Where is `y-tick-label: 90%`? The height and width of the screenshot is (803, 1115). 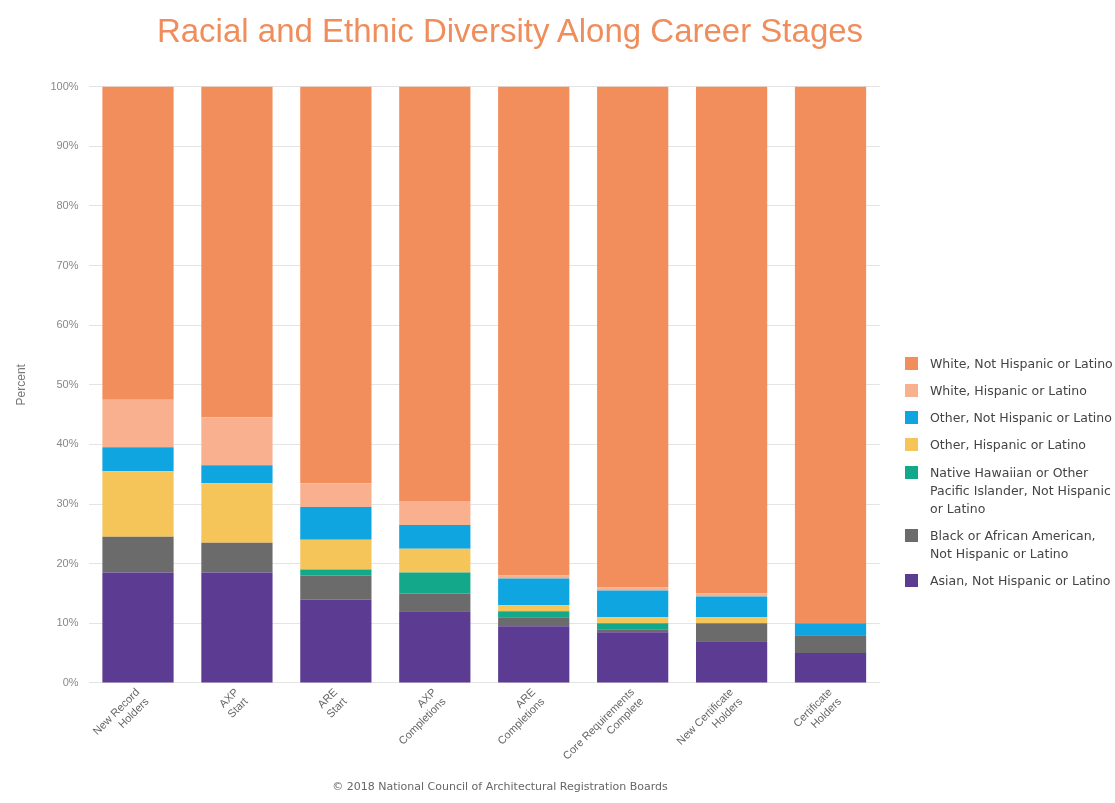
y-tick-label: 90% is located at coordinates (67, 145).